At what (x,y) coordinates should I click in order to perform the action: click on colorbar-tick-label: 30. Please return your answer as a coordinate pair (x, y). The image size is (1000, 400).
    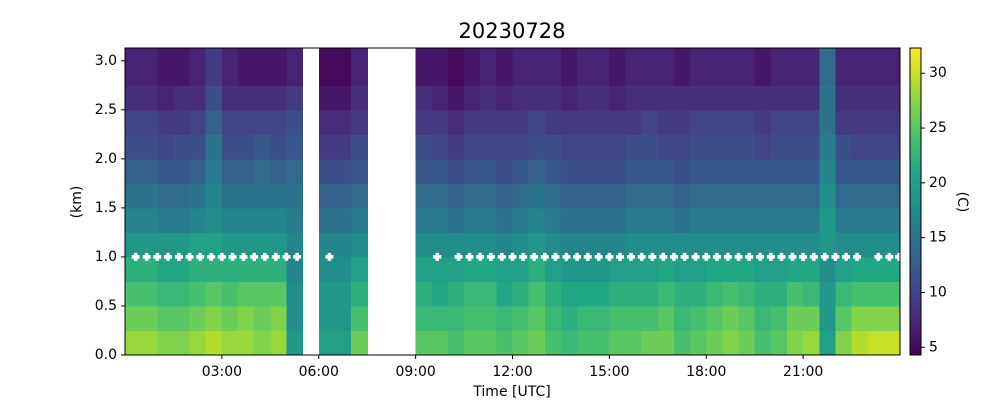
    Looking at the image, I should click on (938, 73).